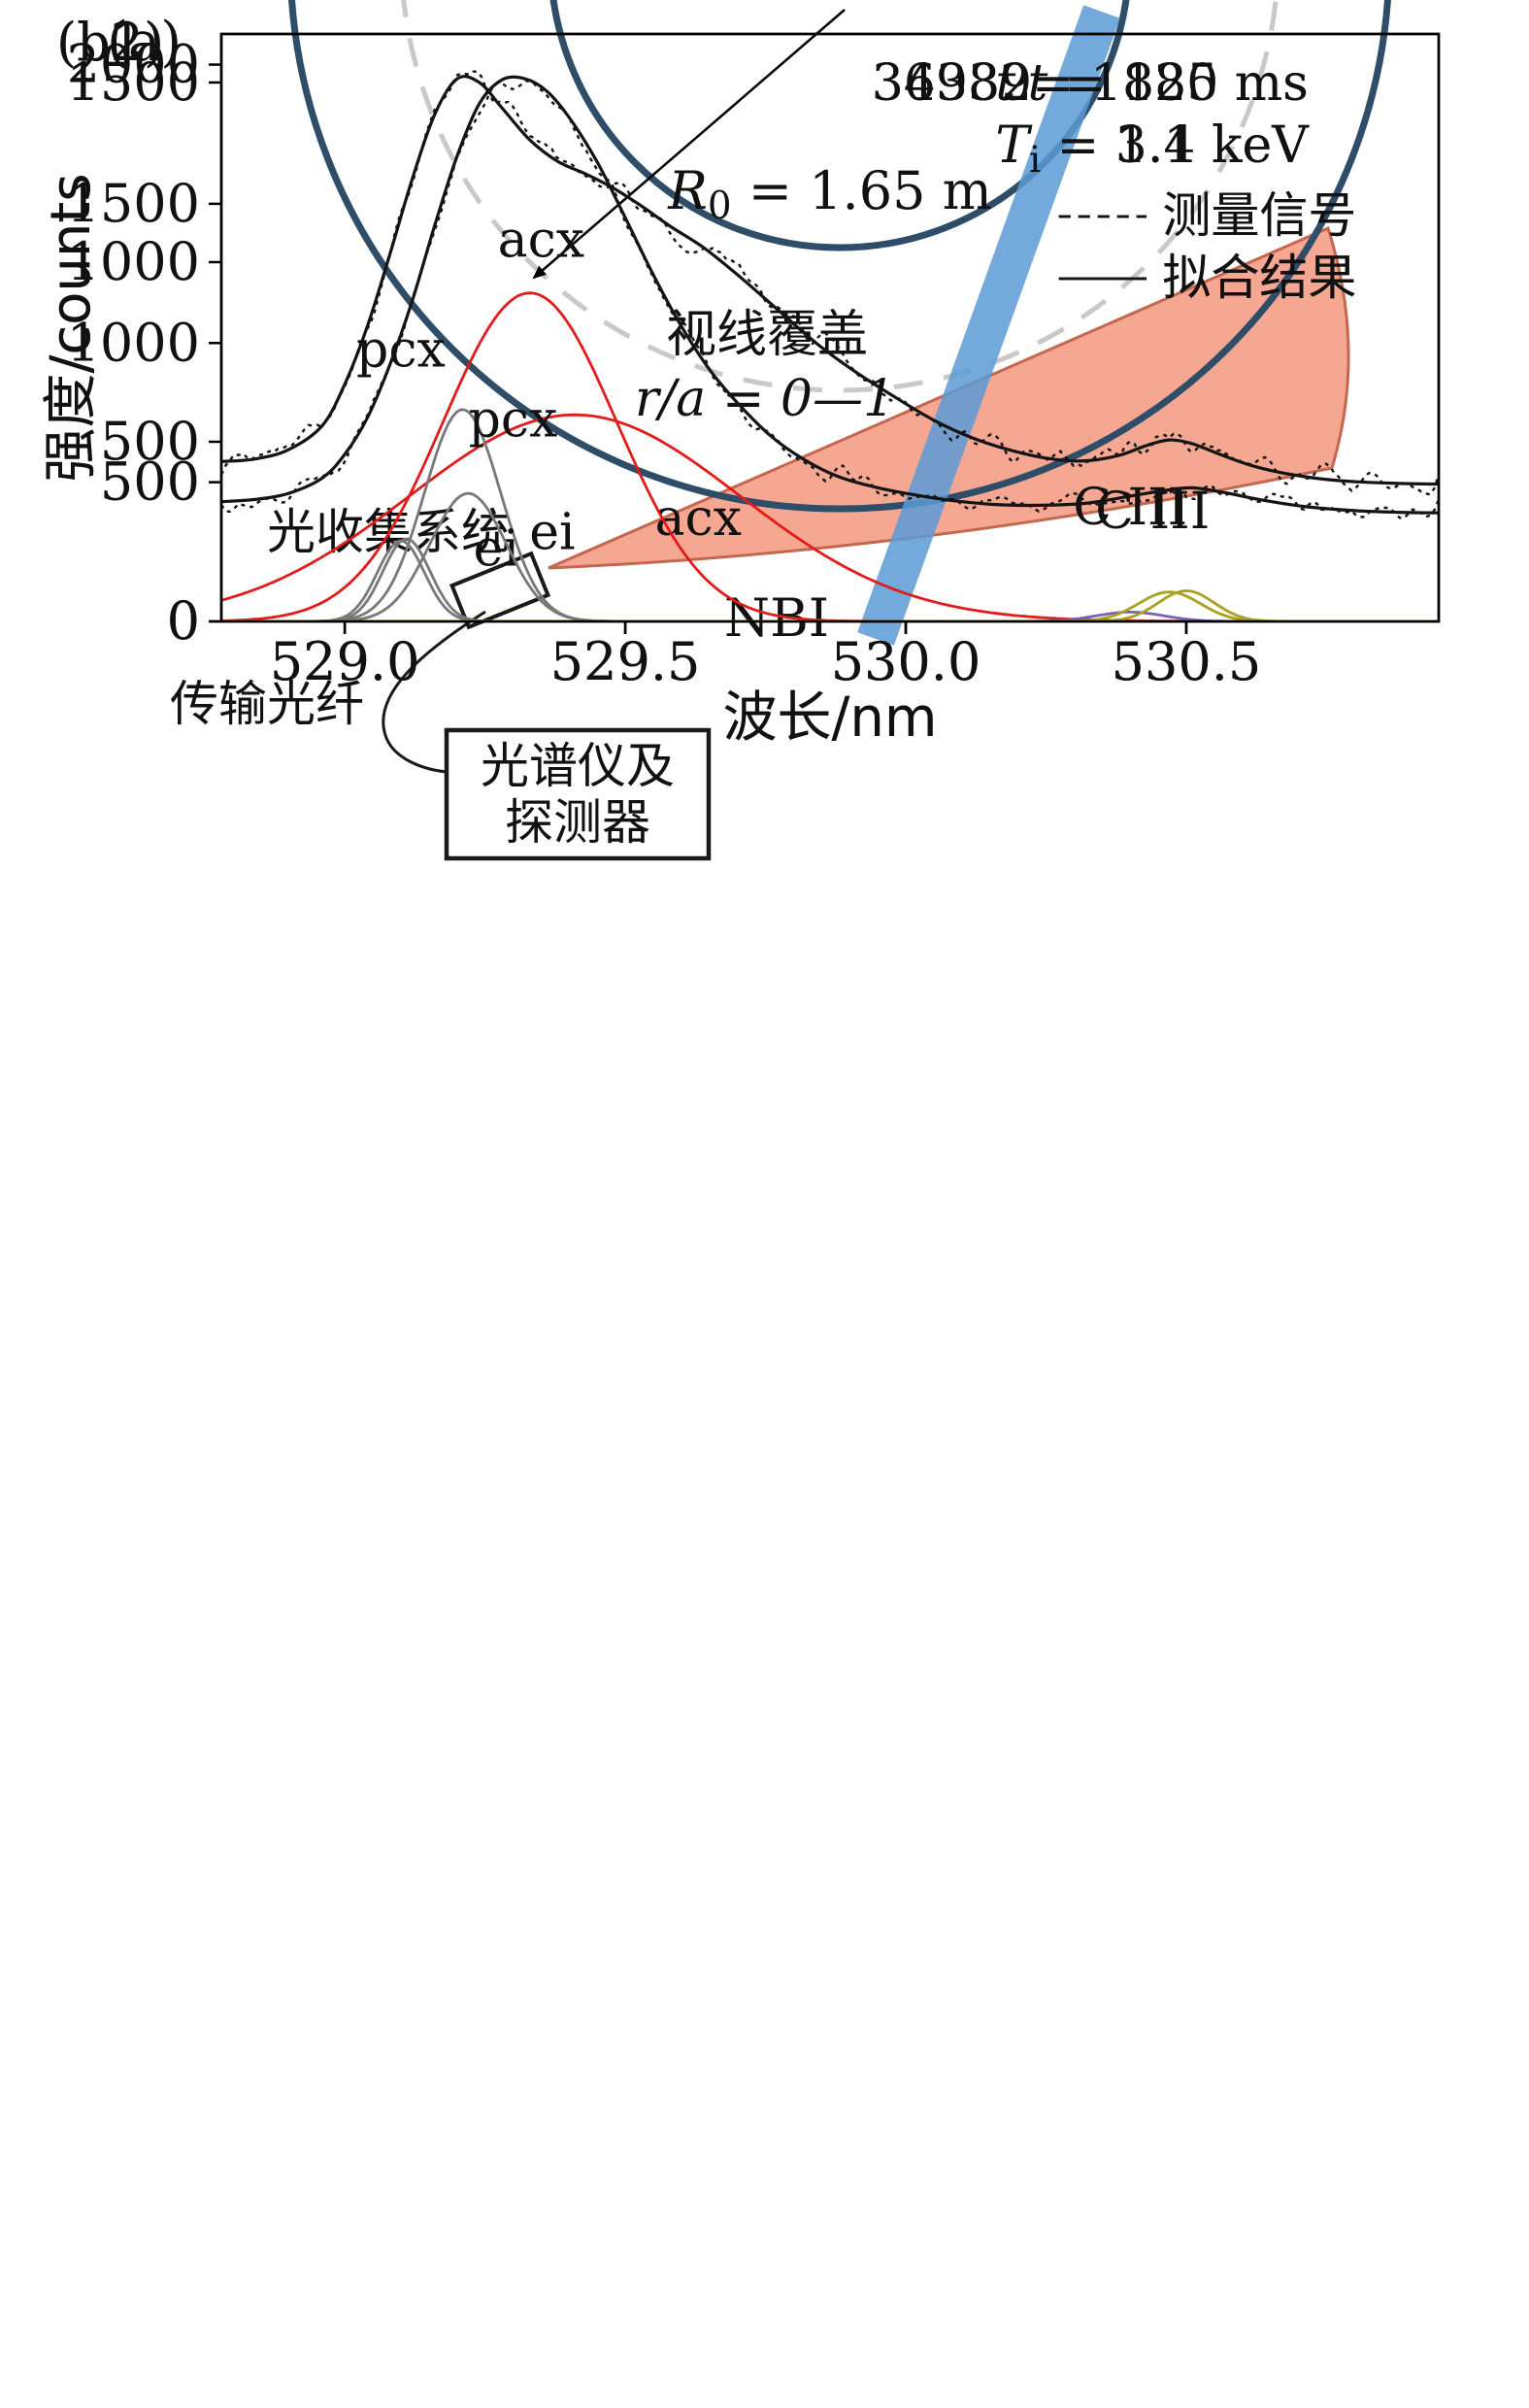  Describe the element at coordinates (183, 621) in the screenshot. I see `y-tick-label: 0` at that location.